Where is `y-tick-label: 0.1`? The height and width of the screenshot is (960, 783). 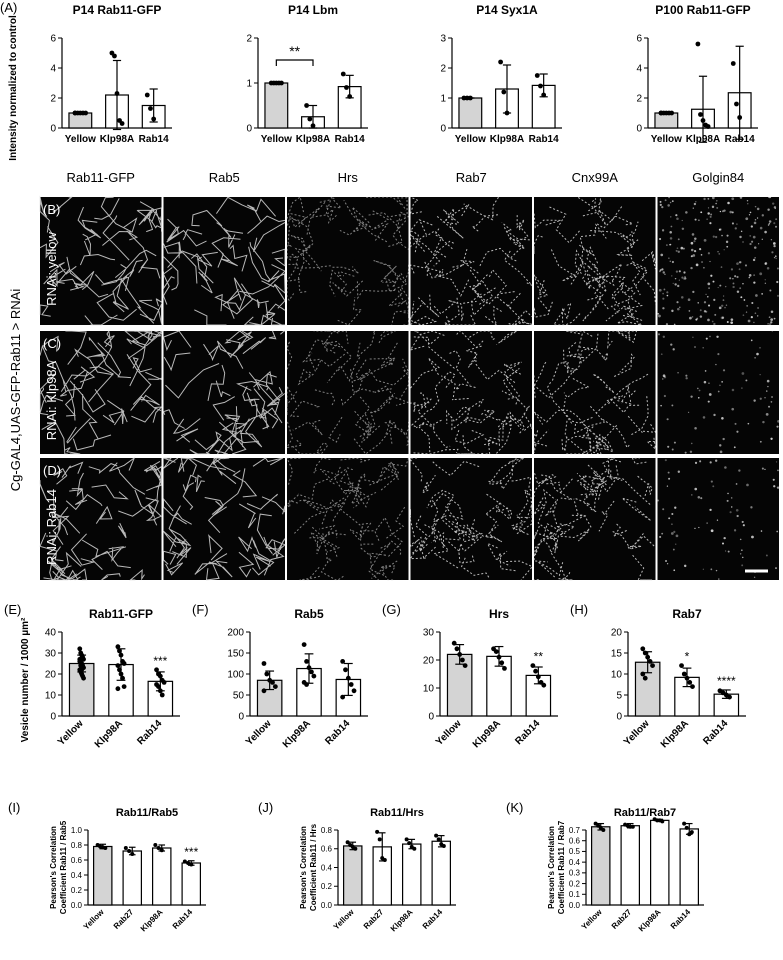 y-tick-label: 0.1 is located at coordinates (575, 894).